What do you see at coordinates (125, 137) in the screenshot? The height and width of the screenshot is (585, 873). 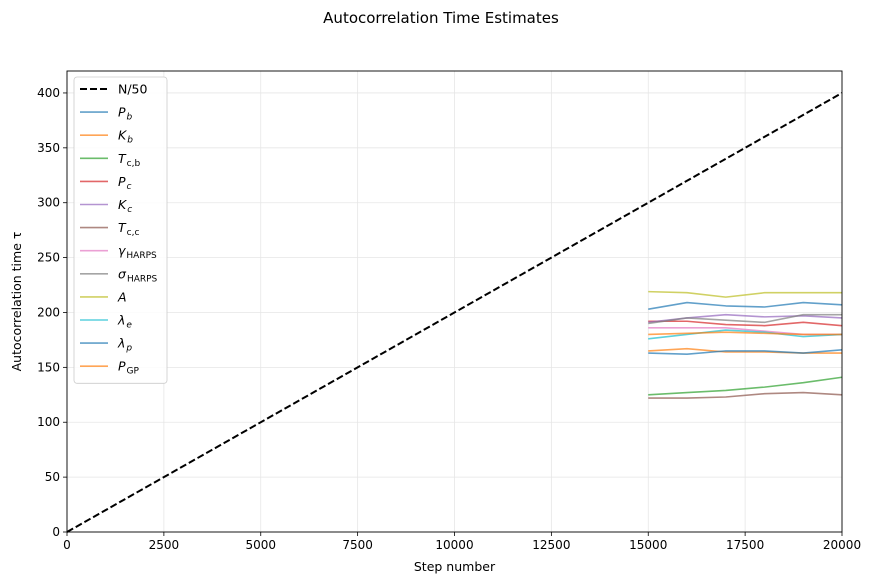 I see `legend-label: Kb` at bounding box center [125, 137].